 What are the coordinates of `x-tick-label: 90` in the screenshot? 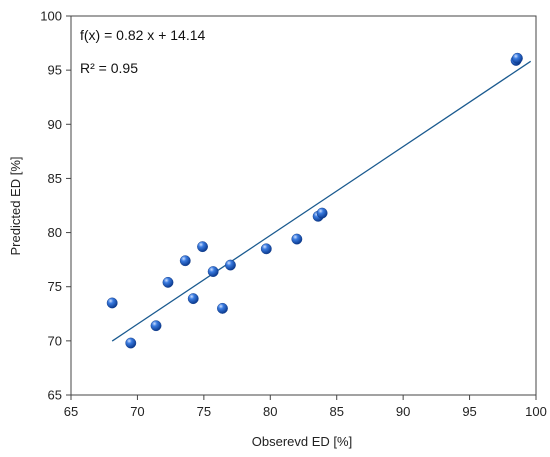 It's located at (403, 411).